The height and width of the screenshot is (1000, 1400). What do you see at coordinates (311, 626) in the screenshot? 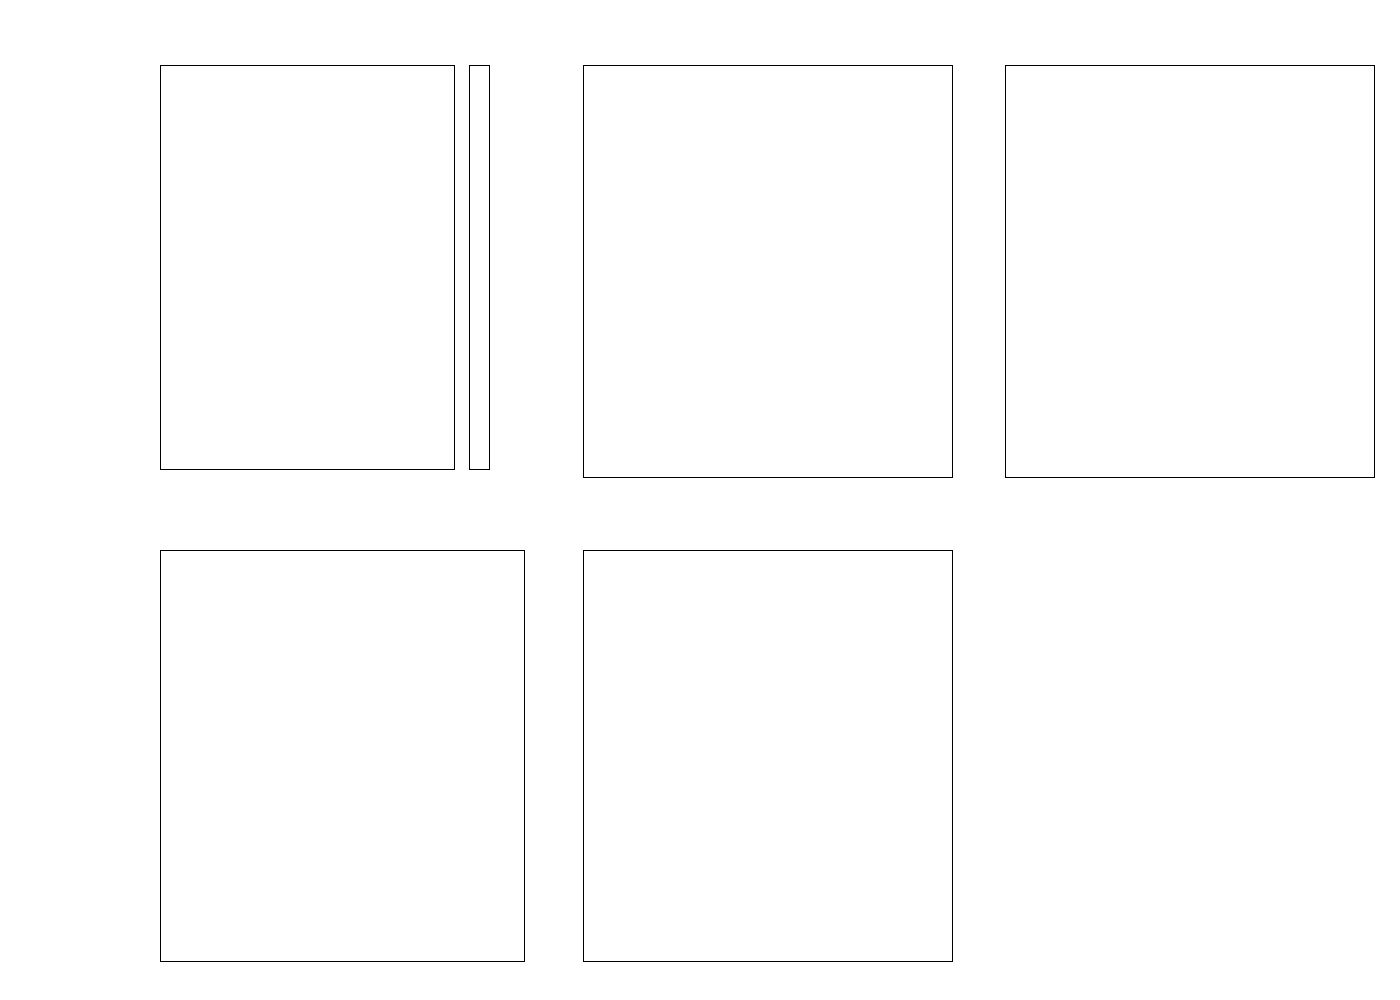
I see `mode-scatter-canvas` at bounding box center [311, 626].